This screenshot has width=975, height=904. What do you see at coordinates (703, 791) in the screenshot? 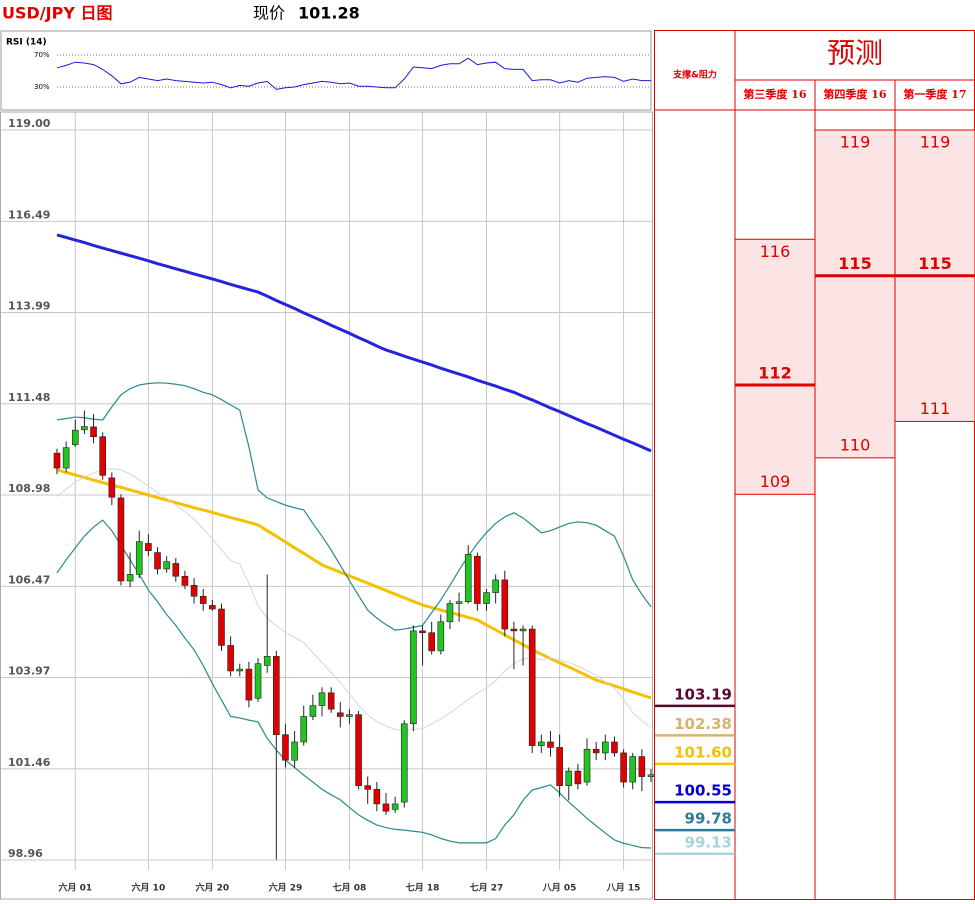
I see `level-label: 100.55` at bounding box center [703, 791].